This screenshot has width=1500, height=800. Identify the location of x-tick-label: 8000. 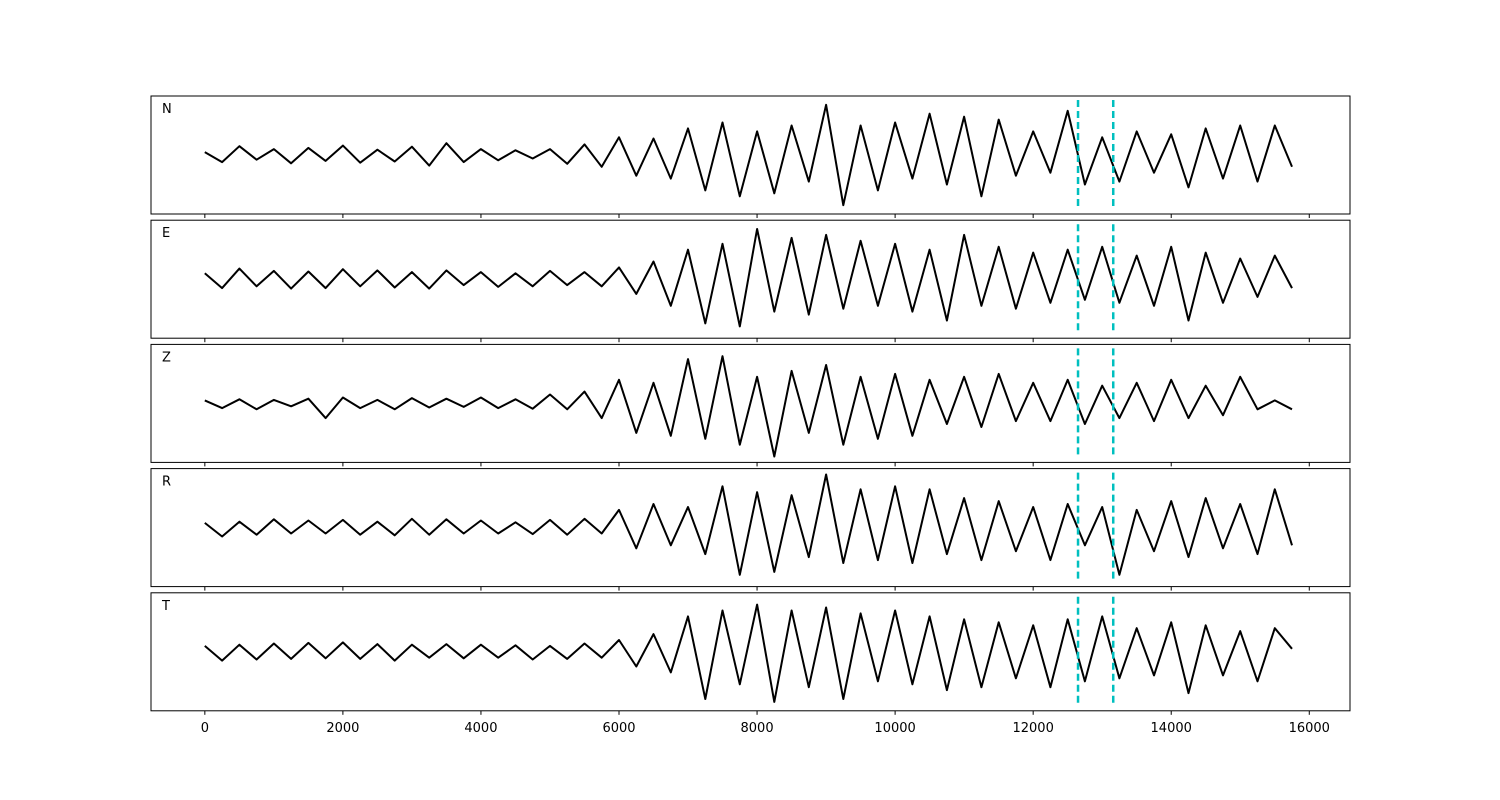
(757, 728).